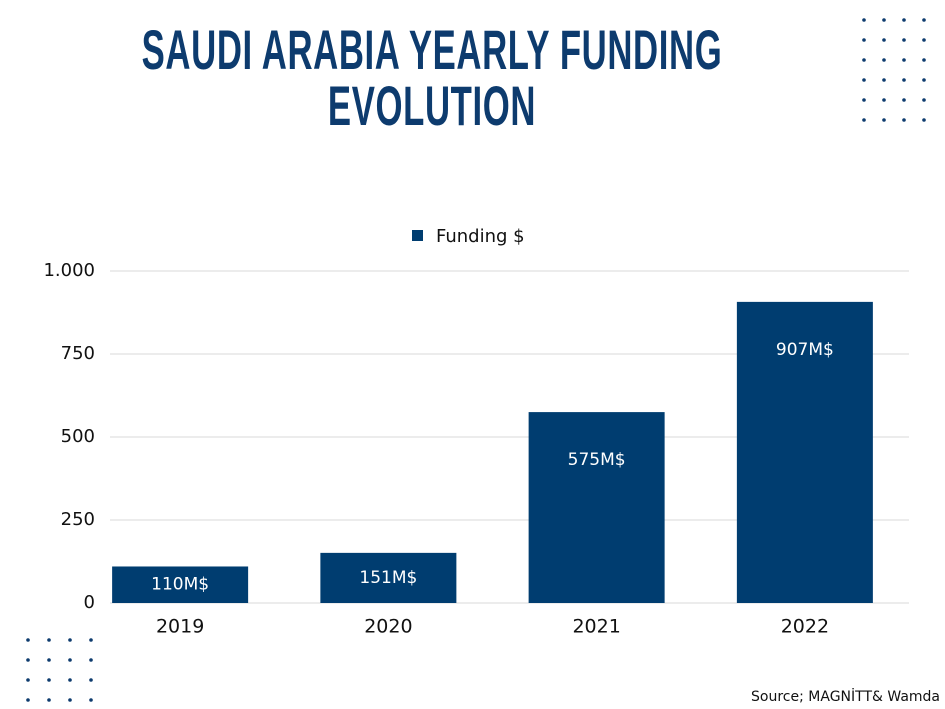  I want to click on x-tick-label: 2020, so click(388, 627).